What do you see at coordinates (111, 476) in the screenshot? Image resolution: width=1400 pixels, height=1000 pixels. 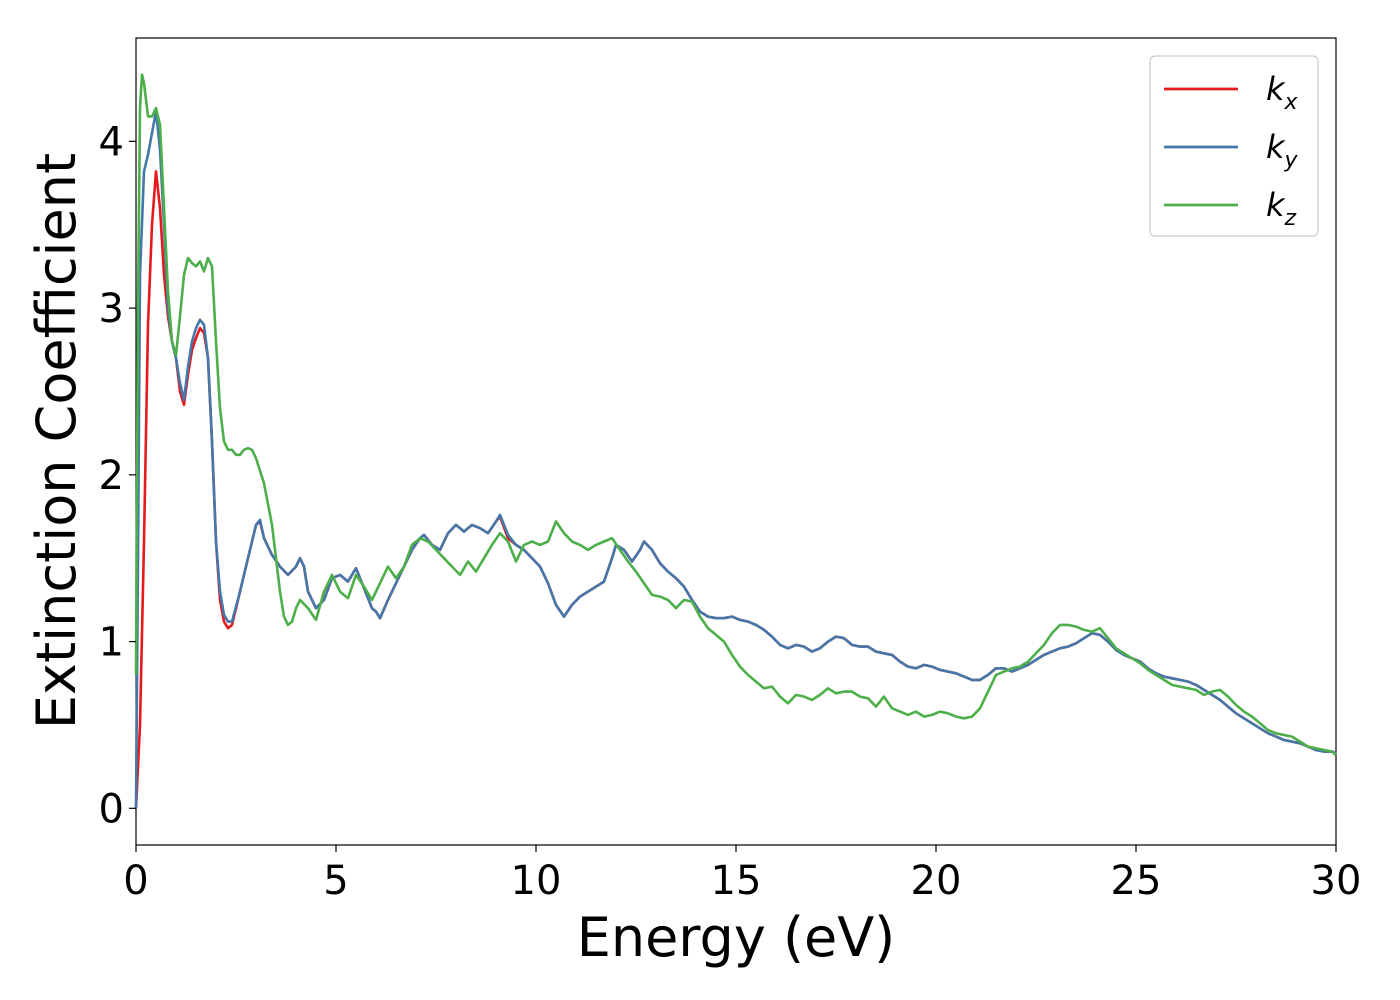 I see `y-tick-label: 2` at bounding box center [111, 476].